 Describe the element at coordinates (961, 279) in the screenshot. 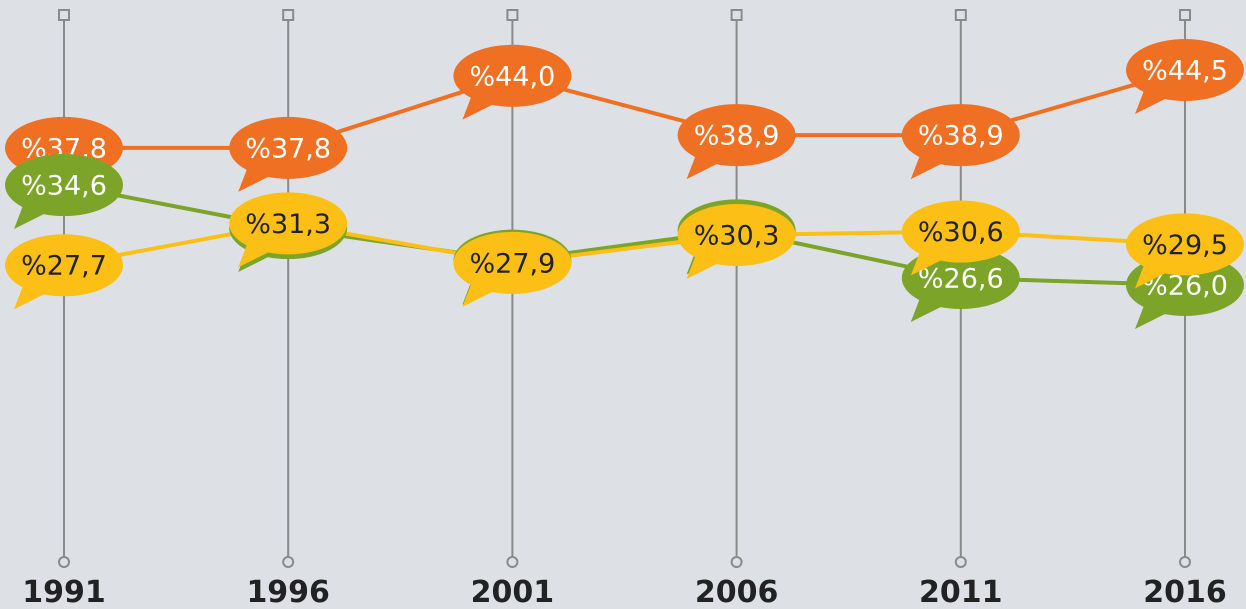

I see `value-label: %26,6` at that location.